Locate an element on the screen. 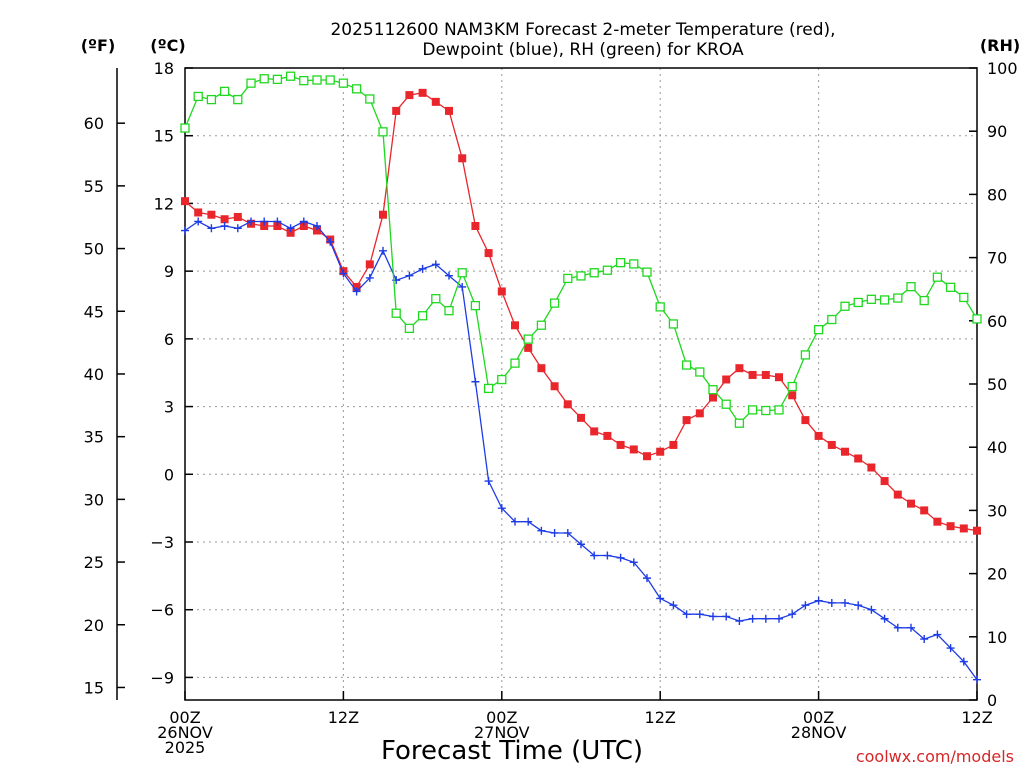 This screenshot has height=768, width=1024. celsius-tick-label: 0 is located at coordinates (169, 474).